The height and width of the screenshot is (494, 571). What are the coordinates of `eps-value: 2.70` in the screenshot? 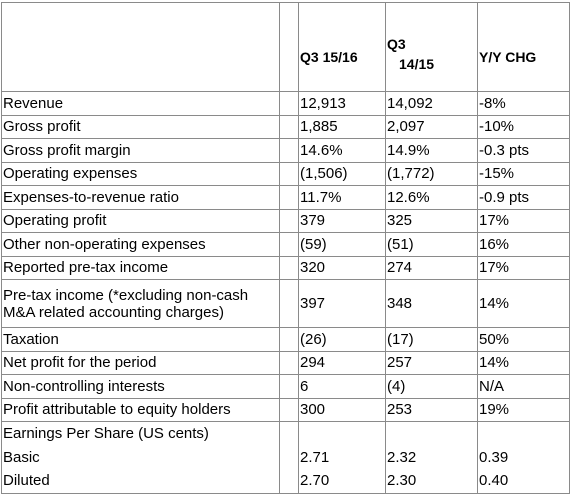 It's located at (315, 480).